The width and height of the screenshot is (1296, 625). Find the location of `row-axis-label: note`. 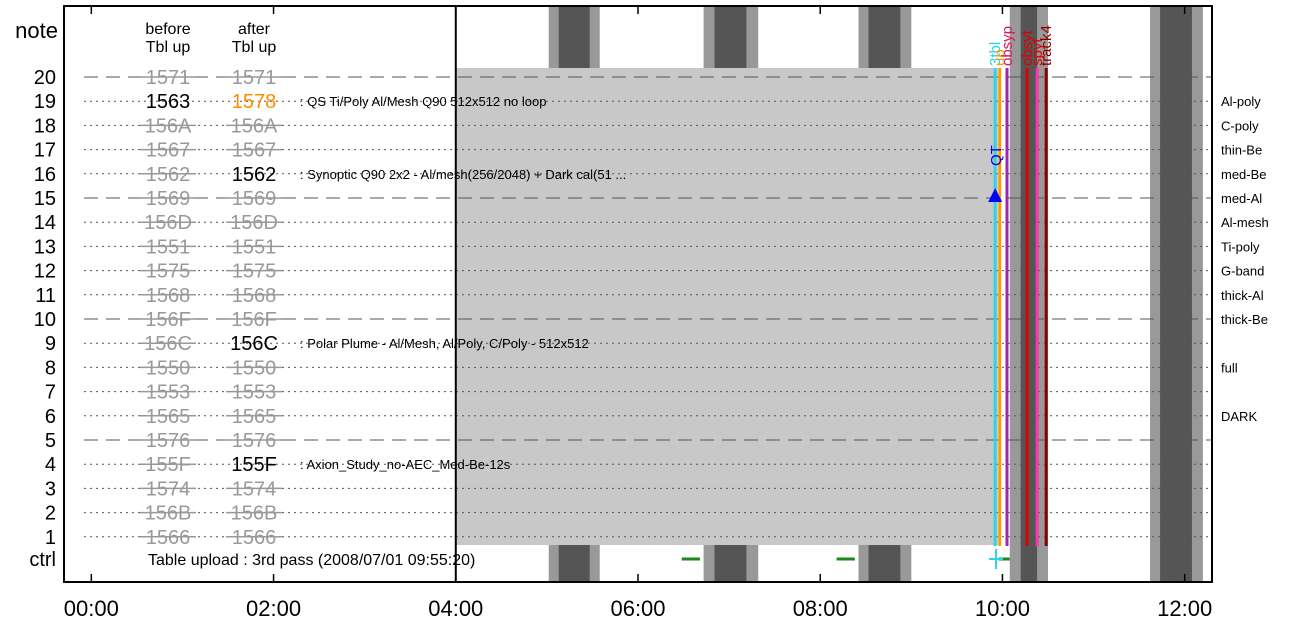

row-axis-label: note is located at coordinates (36, 30).